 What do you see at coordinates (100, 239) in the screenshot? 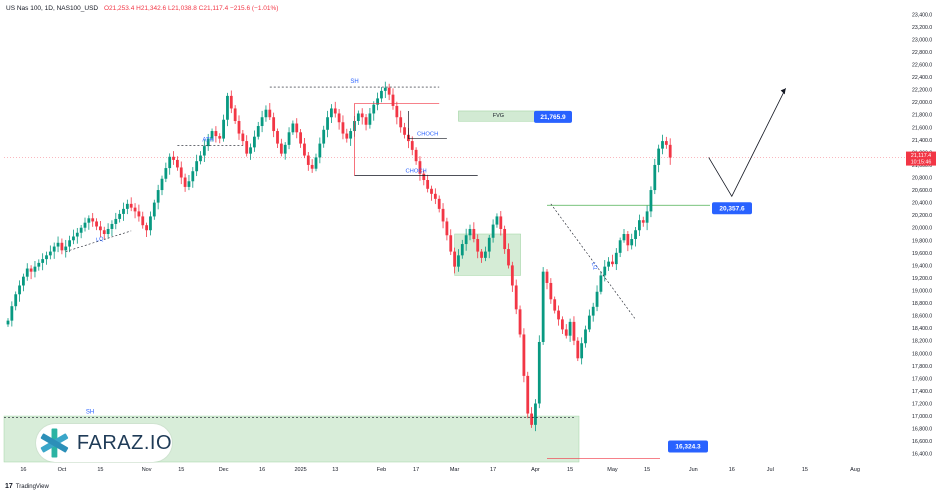
I see `lq-1-label: LQ` at bounding box center [100, 239].